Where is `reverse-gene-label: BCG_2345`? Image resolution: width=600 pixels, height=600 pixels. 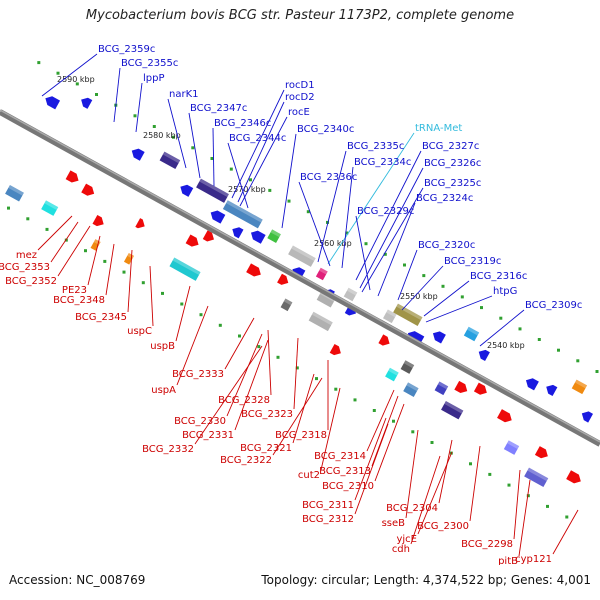 reverse-gene-label: BCG_2345 is located at coordinates (101, 317).